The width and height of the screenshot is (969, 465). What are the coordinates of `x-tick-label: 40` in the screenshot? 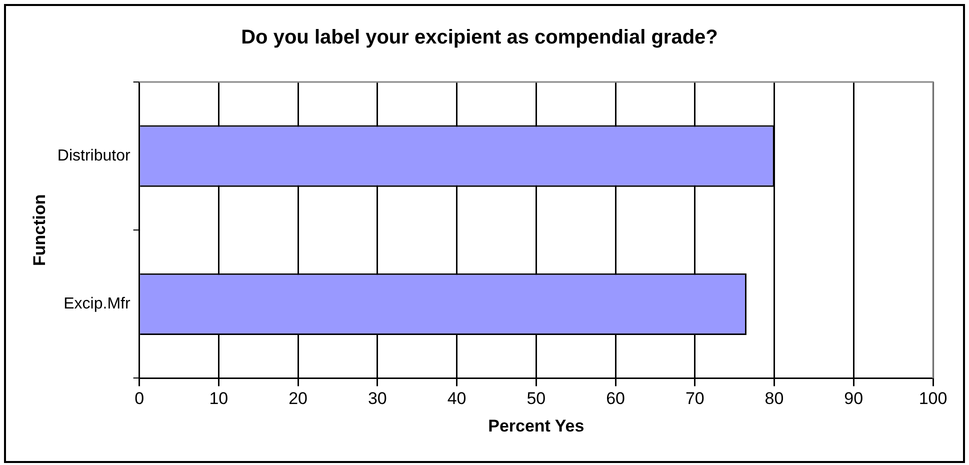 It's located at (456, 398).